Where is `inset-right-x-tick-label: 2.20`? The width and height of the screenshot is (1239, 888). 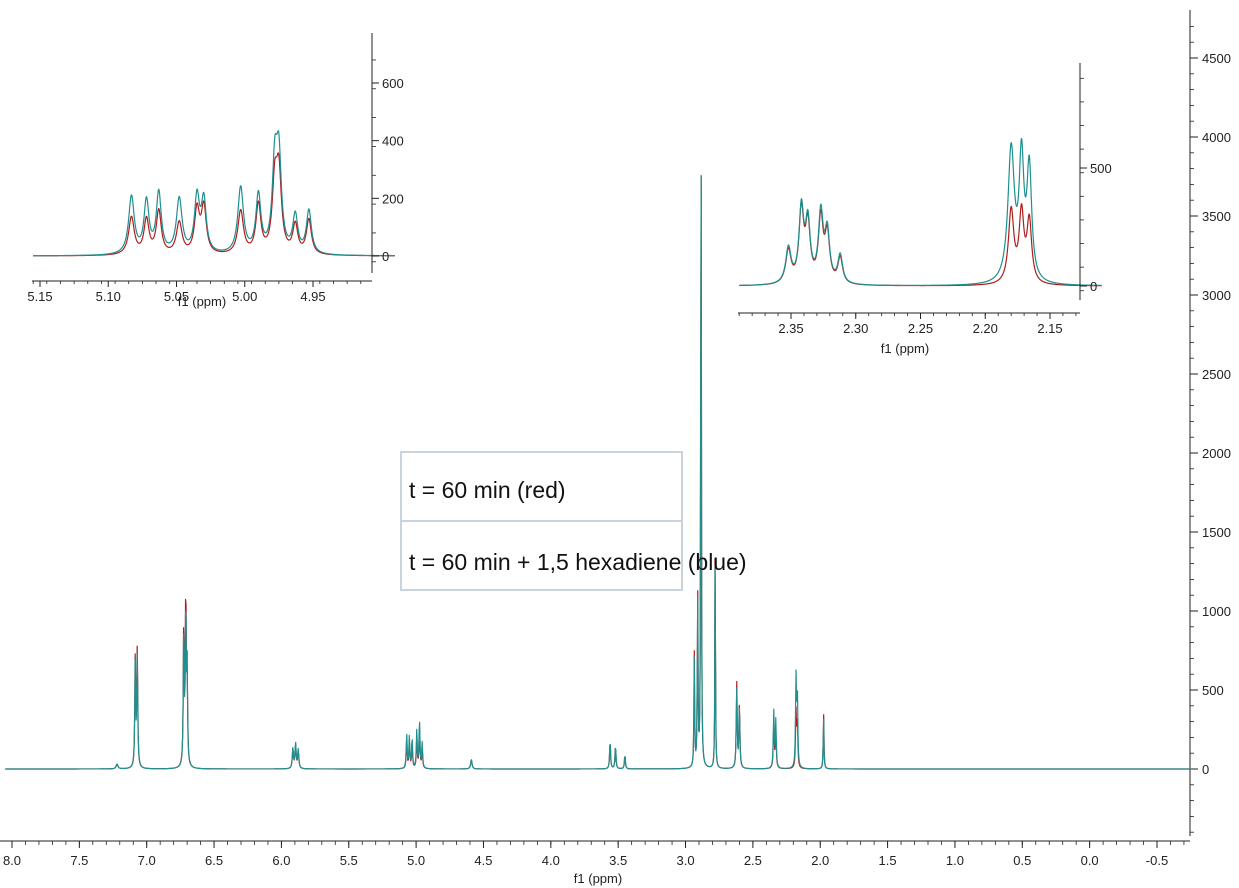 inset-right-x-tick-label: 2.20 is located at coordinates (985, 328).